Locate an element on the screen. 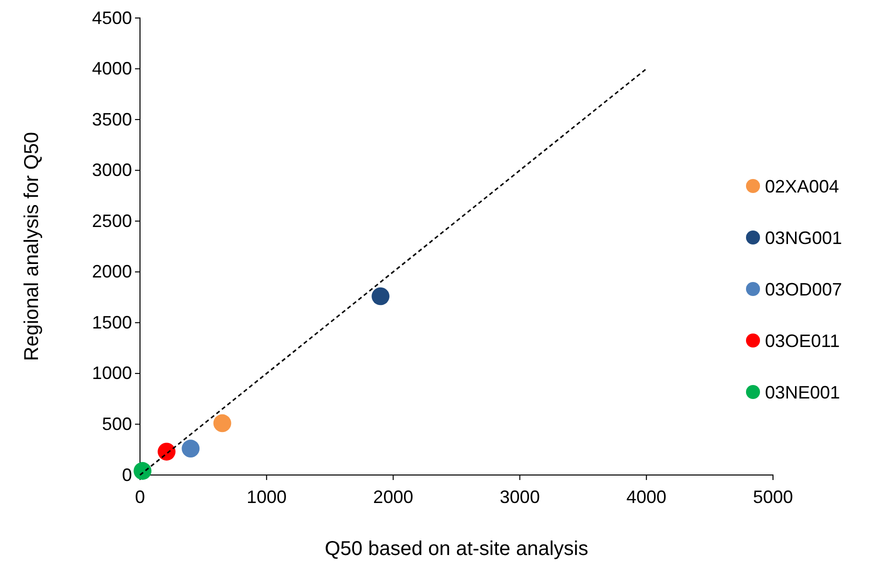 The height and width of the screenshot is (571, 870). x-tick-label: 0 is located at coordinates (140, 496).